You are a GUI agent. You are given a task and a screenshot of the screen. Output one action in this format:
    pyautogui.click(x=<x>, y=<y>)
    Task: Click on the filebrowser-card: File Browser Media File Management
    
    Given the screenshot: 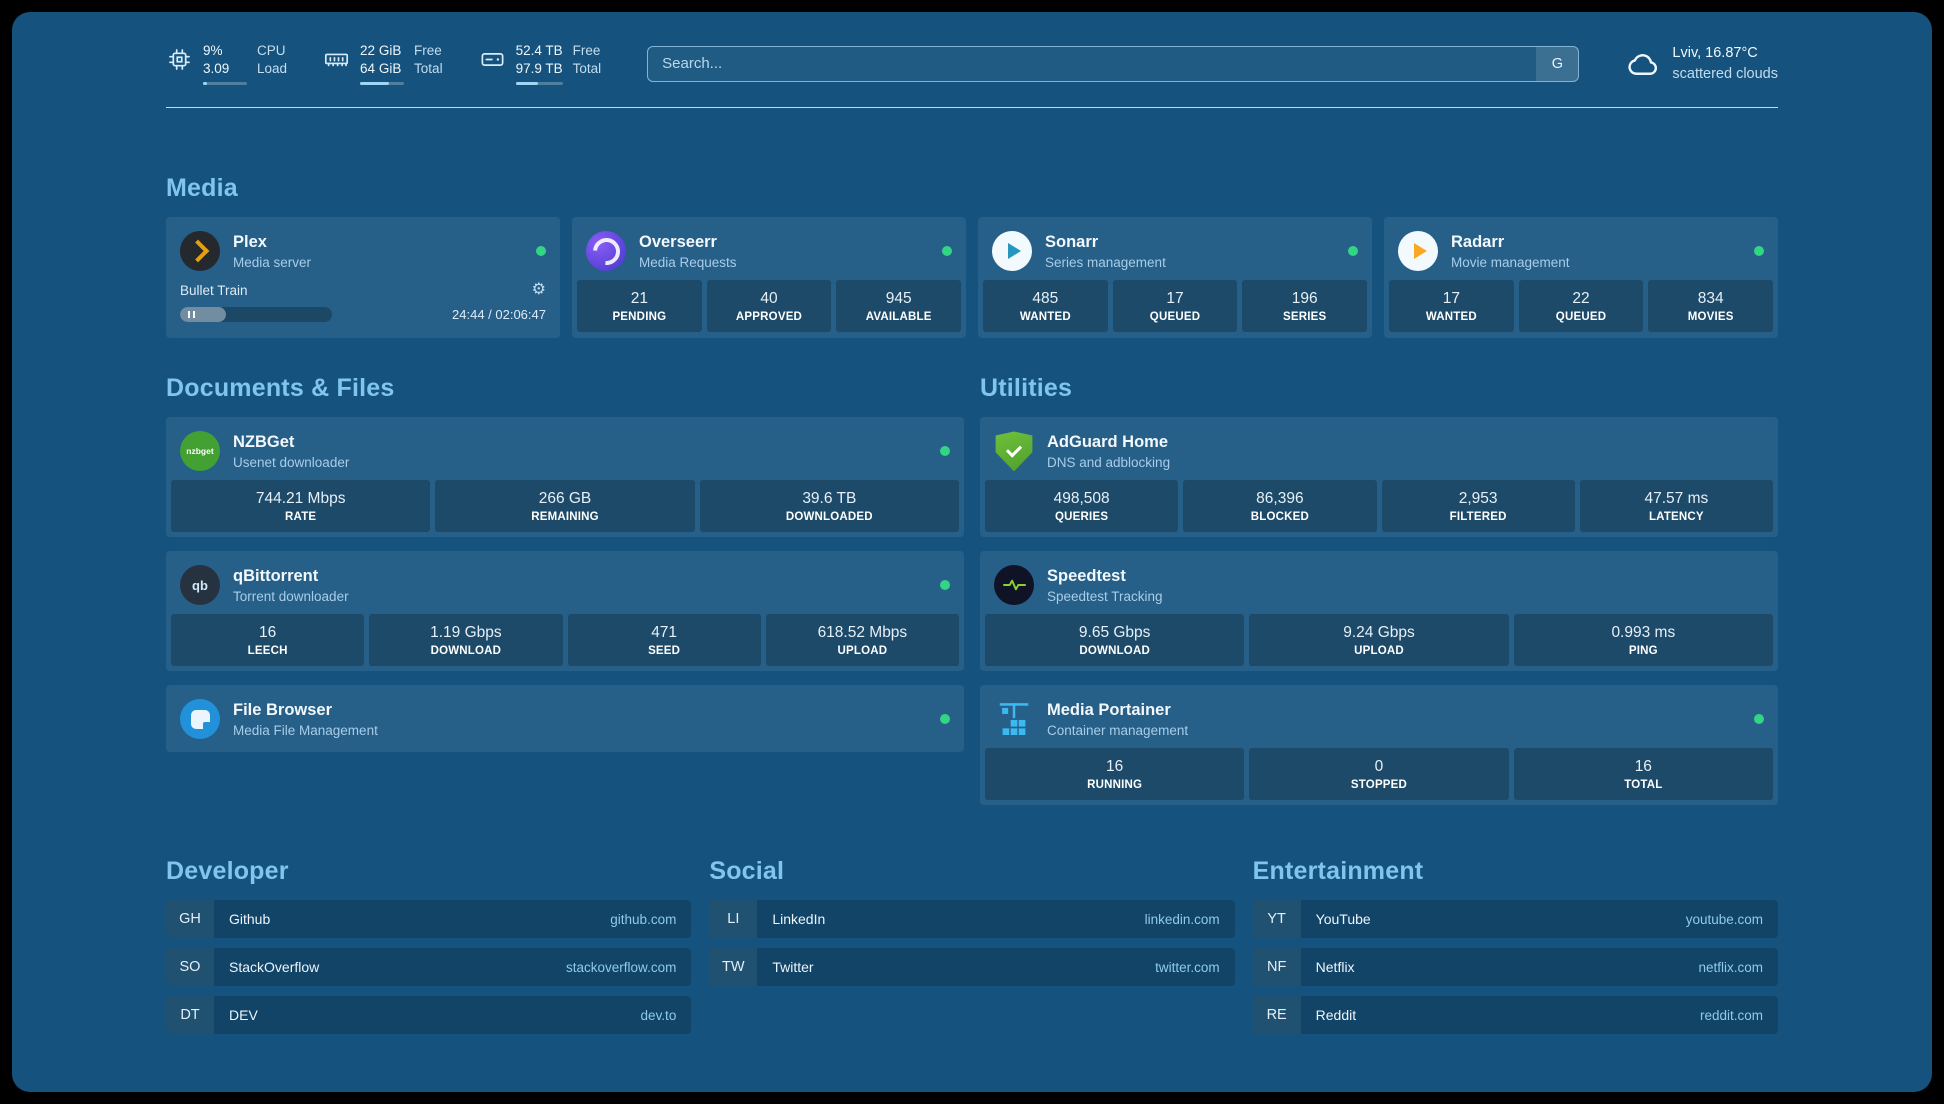 What is the action you would take?
    pyautogui.click(x=565, y=719)
    